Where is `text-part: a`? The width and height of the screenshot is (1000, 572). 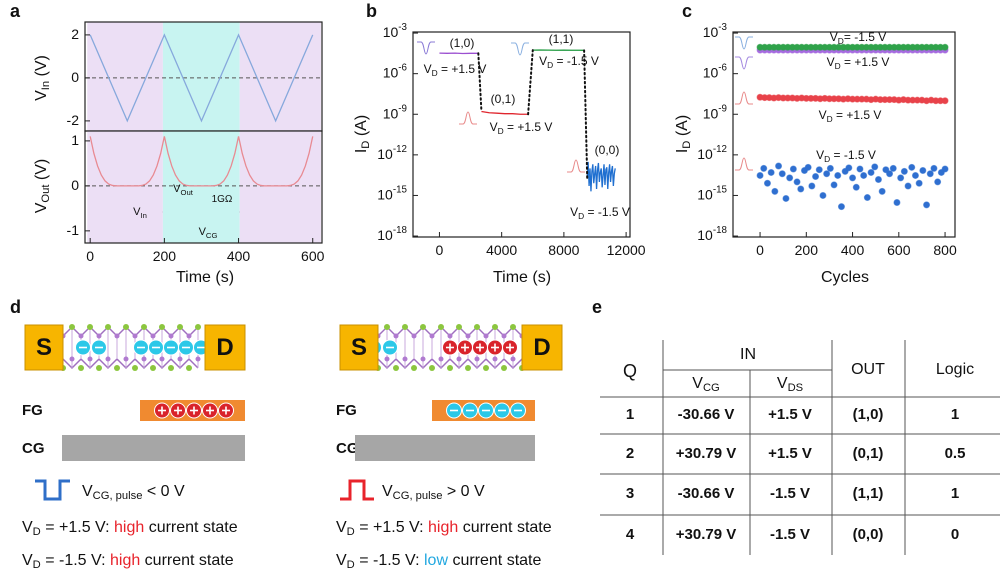 text-part: a is located at coordinates (15, 11).